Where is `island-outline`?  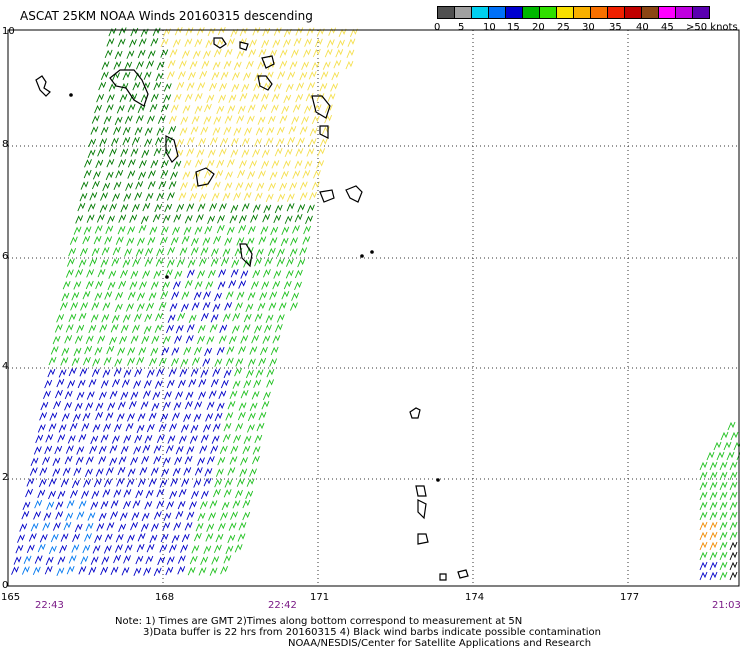
island-outline is located at coordinates (423, 539).